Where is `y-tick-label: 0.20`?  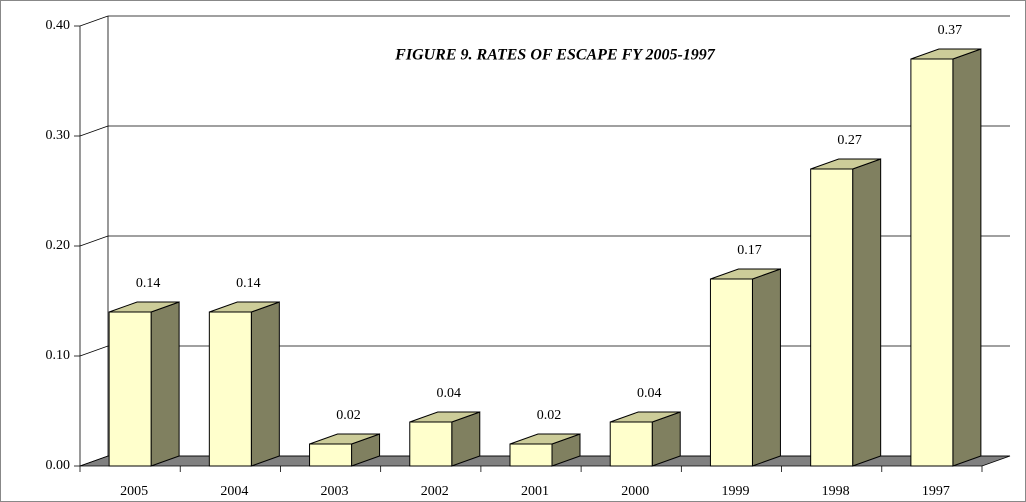 y-tick-label: 0.20 is located at coordinates (58, 245).